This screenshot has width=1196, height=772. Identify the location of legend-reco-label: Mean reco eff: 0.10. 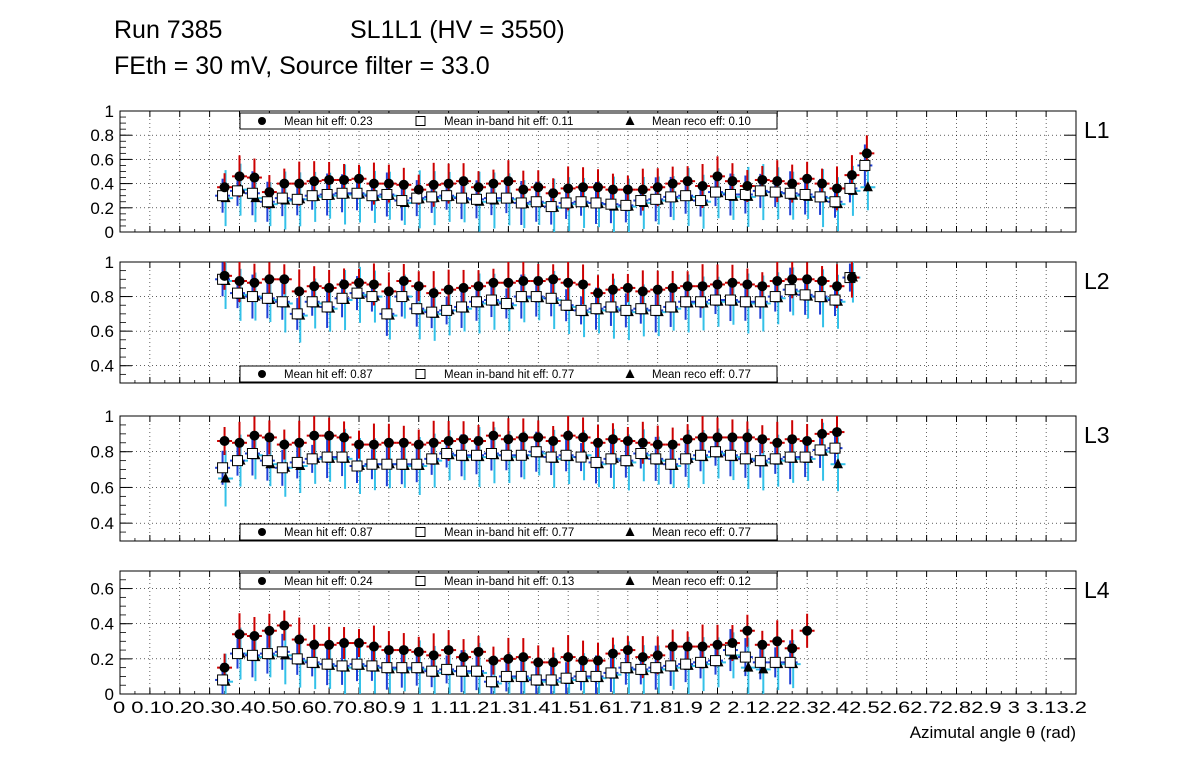
(701, 122).